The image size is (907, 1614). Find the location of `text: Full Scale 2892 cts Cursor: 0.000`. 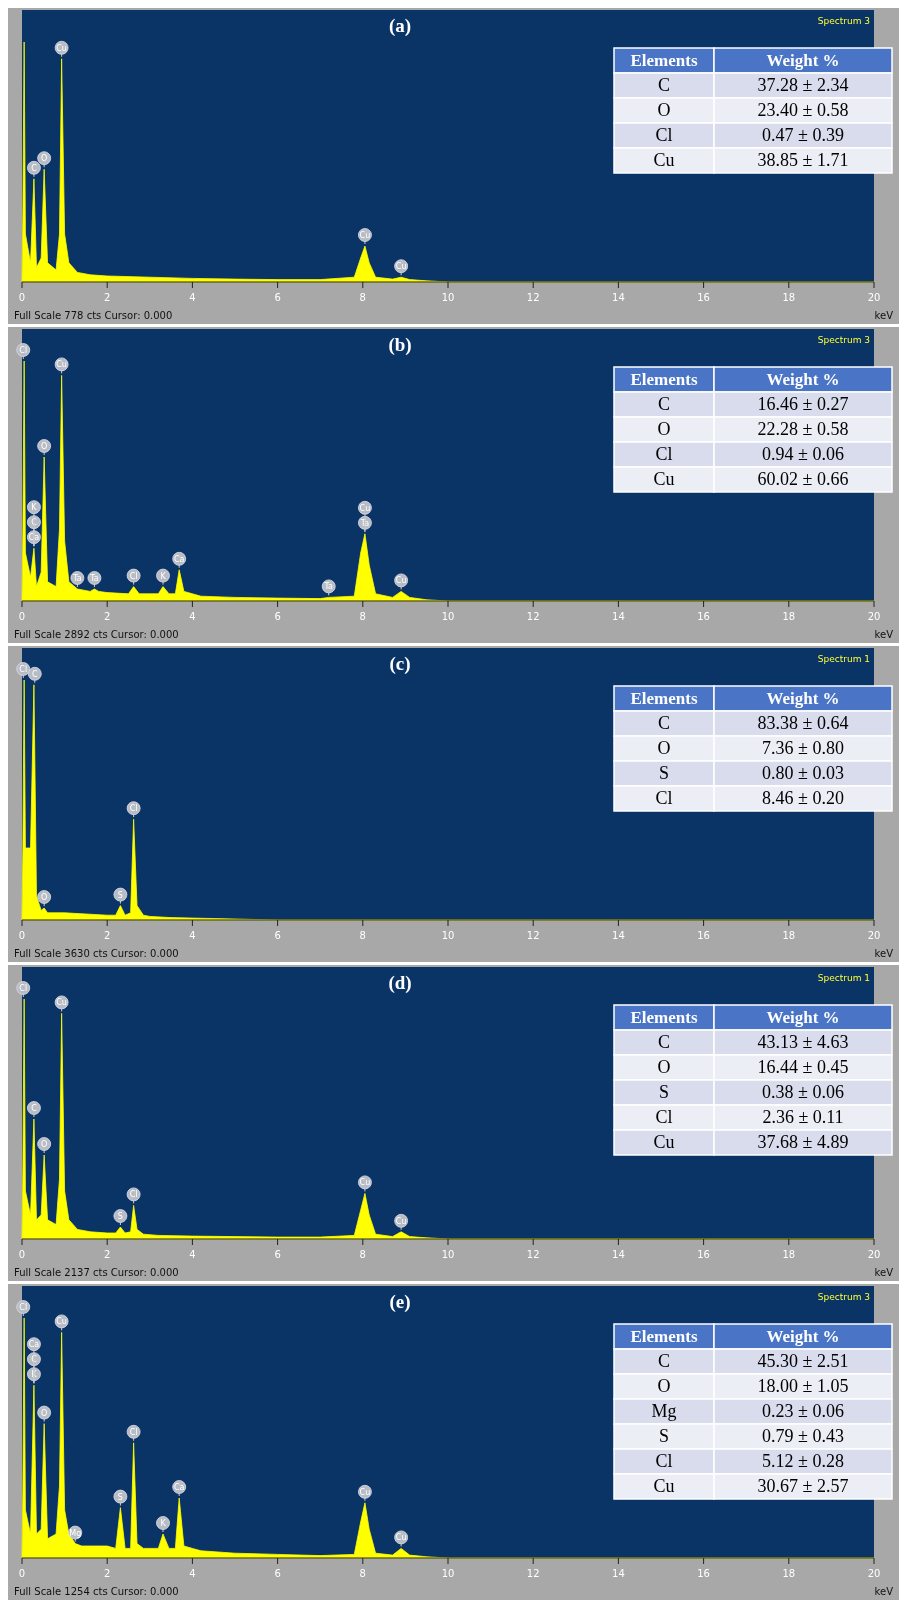

text: Full Scale 2892 cts Cursor: 0.000 is located at coordinates (96, 634).